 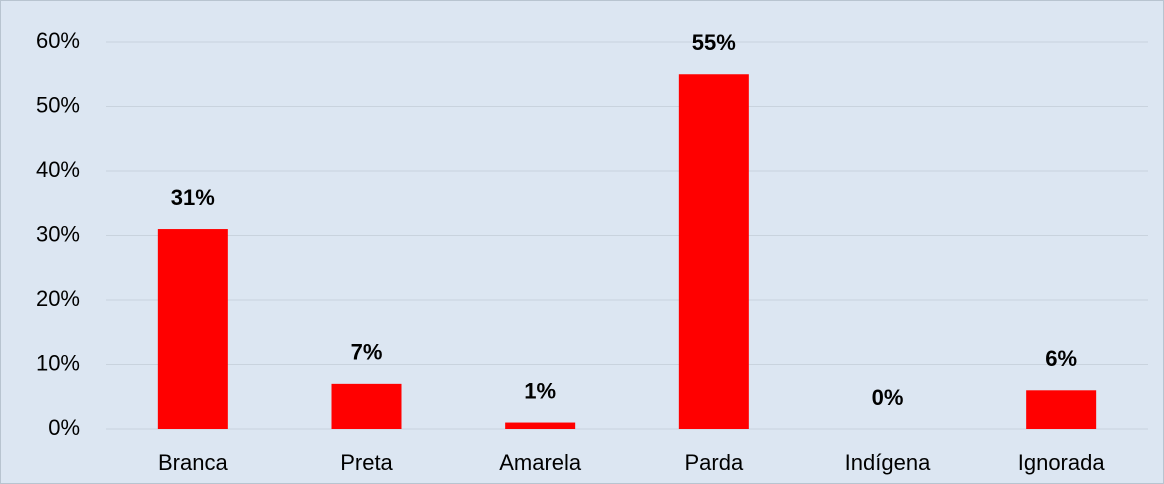 I want to click on x-tick-label: Amarela, so click(x=540, y=462).